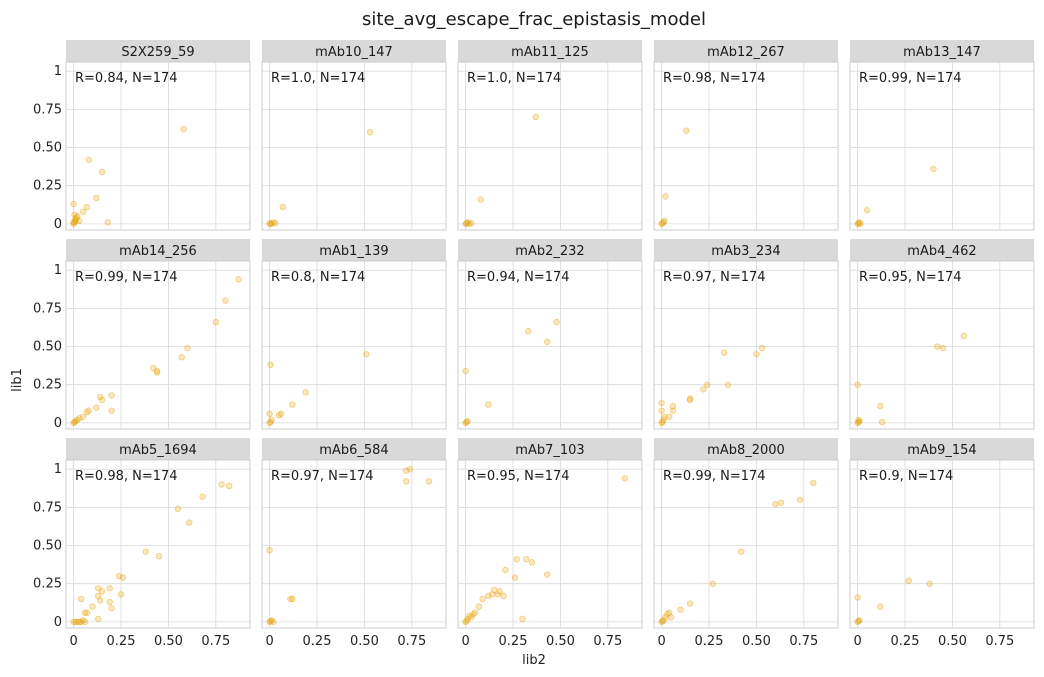  Describe the element at coordinates (514, 78) in the screenshot. I see `panel-annotation: R=1.0, N=174` at that location.